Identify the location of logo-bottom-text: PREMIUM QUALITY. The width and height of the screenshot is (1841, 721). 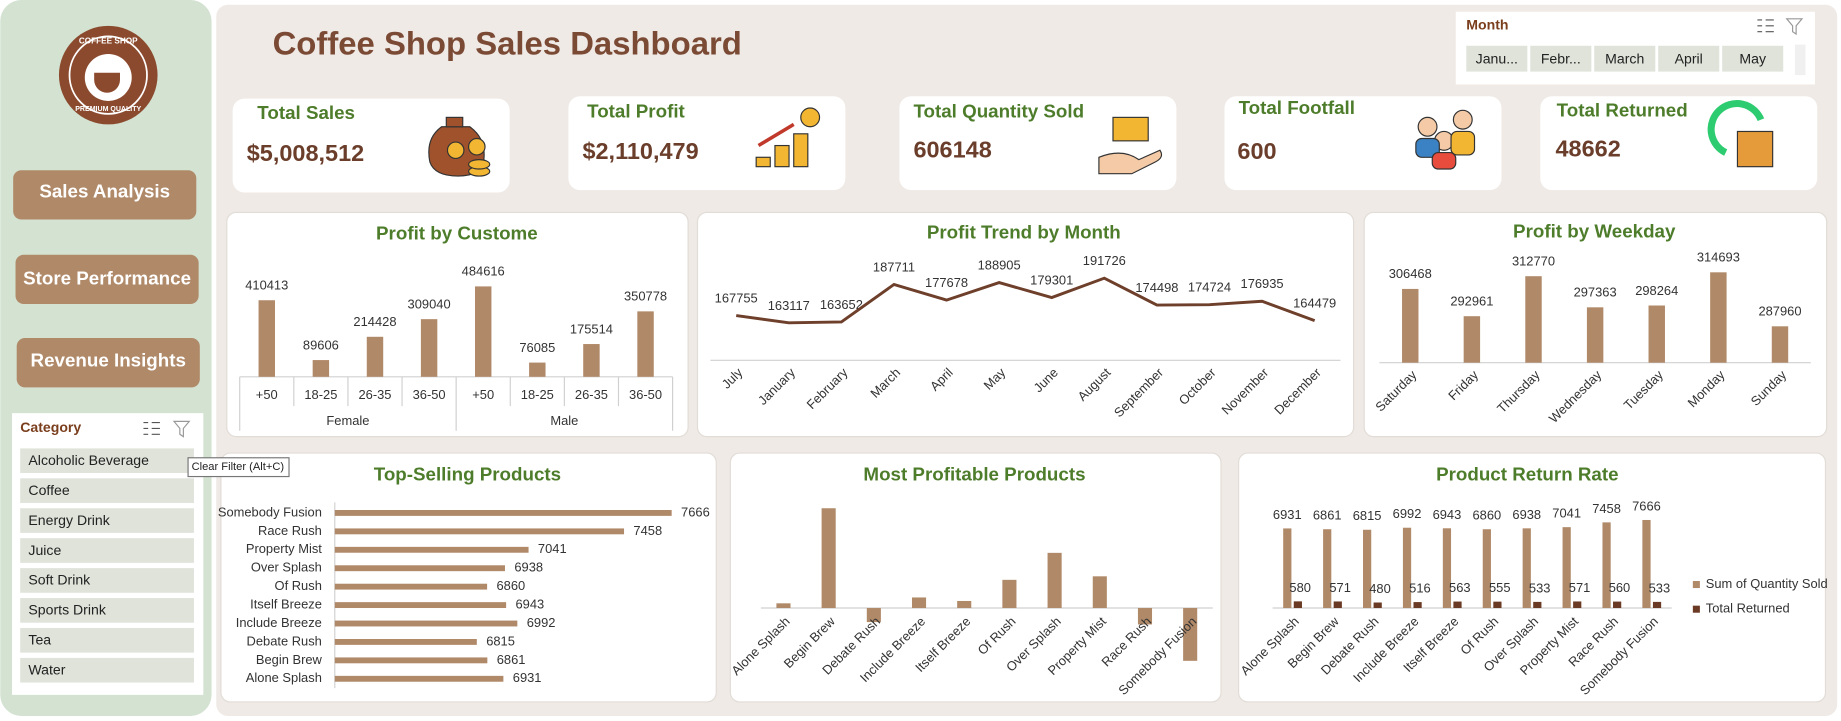
(108, 109).